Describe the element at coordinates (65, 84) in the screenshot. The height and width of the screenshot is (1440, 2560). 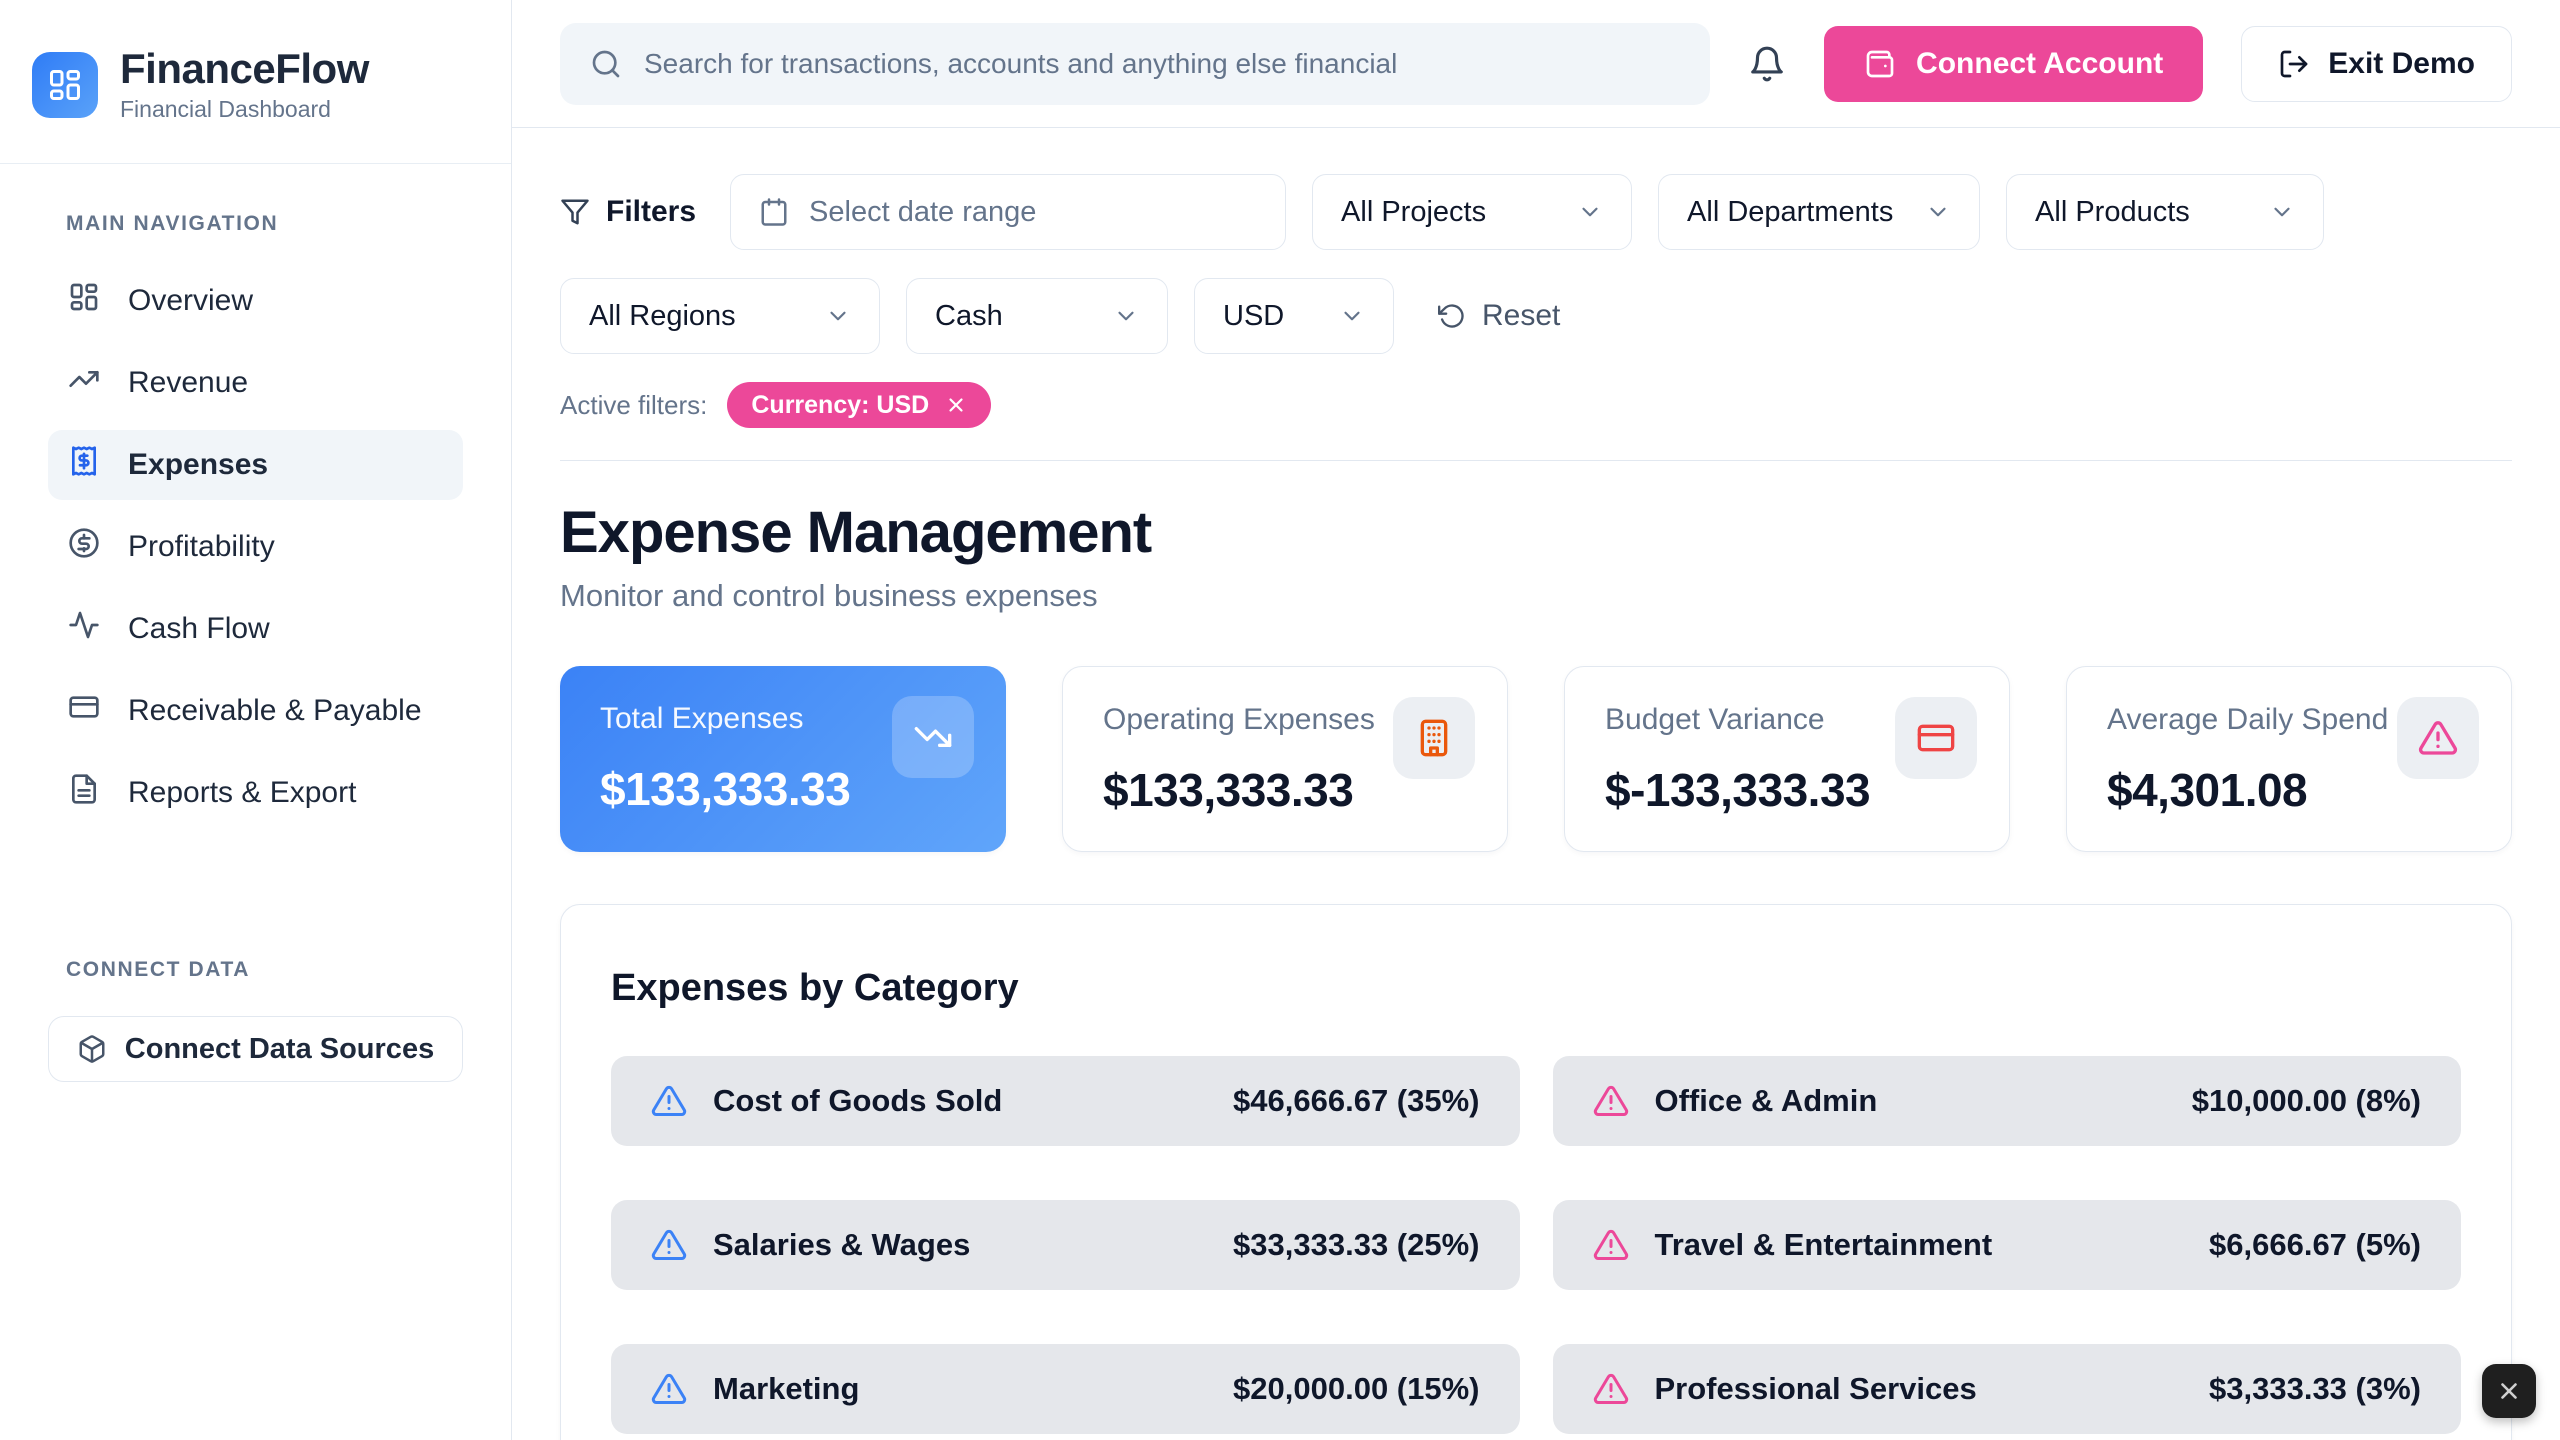
I see `brand-logo-icon` at that location.